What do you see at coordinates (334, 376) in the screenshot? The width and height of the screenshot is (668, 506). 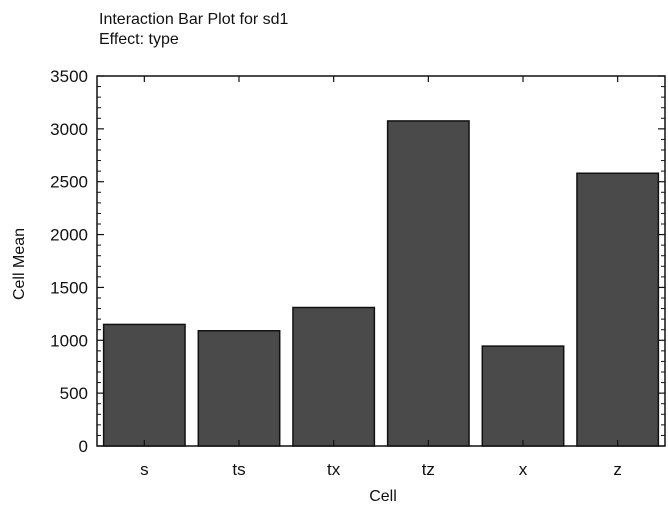 I see `bar-tx` at bounding box center [334, 376].